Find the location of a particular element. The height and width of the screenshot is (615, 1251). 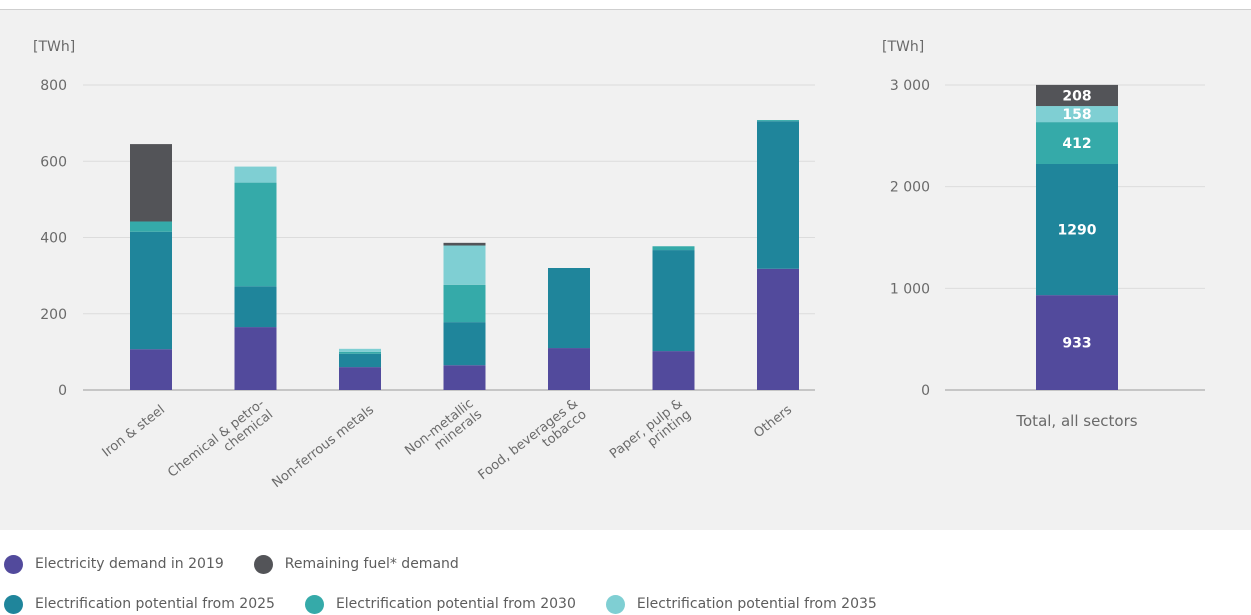

legend-swatch-remaining-fuel is located at coordinates (263, 564).